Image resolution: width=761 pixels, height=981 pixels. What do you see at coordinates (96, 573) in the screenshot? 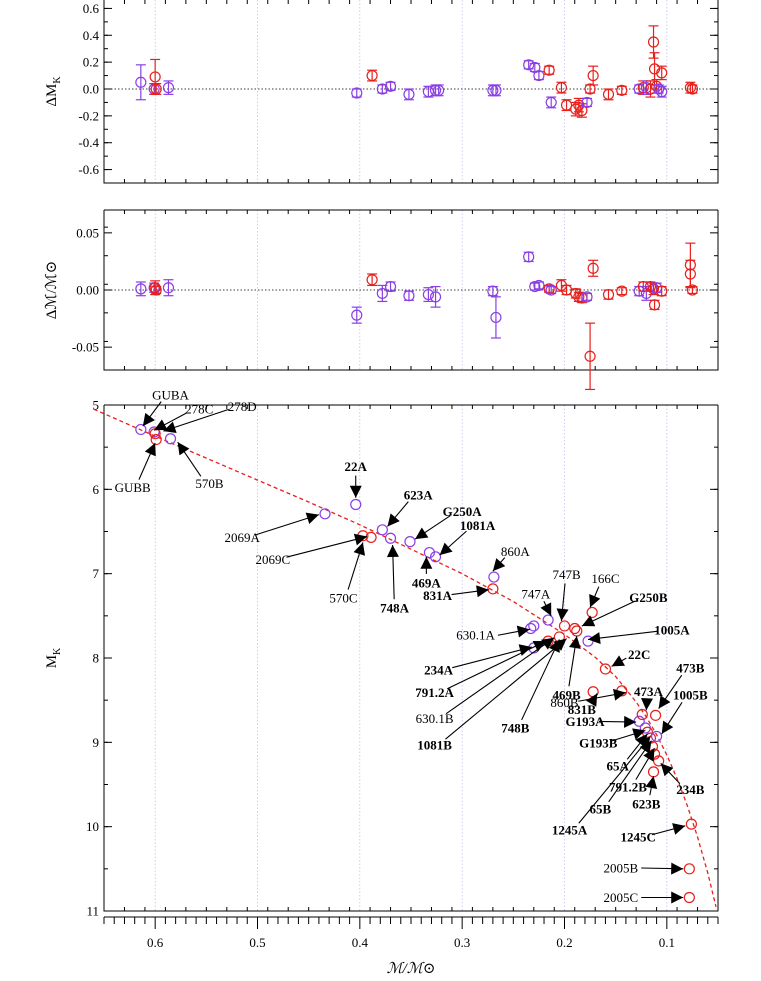
I see `y-tick-label: 7` at bounding box center [96, 573].